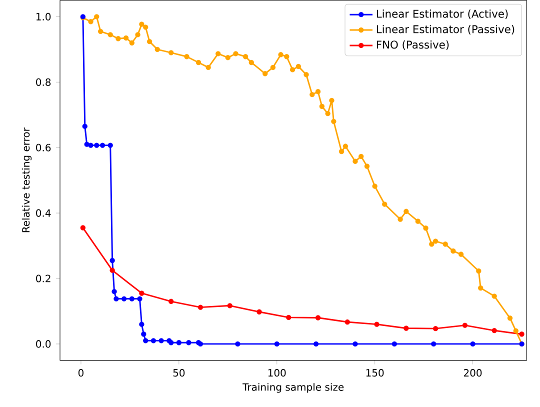 Image resolution: width=540 pixels, height=407 pixels. Describe the element at coordinates (277, 373) in the screenshot. I see `x-tick-label: 100` at that location.